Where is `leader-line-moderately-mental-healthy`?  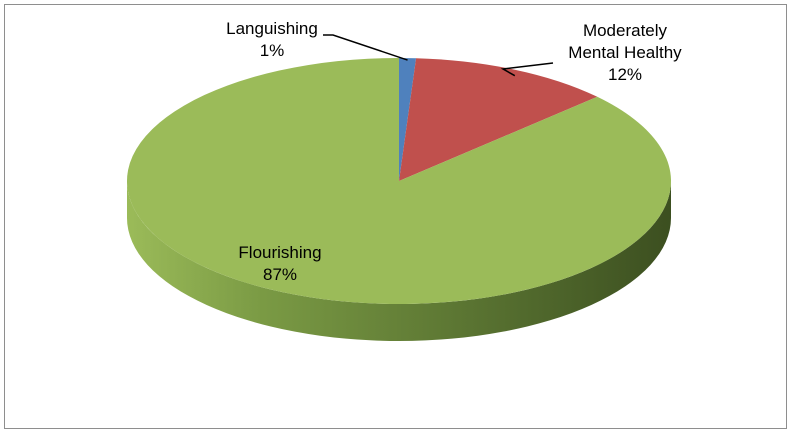 leader-line-moderately-mental-healthy is located at coordinates (527, 69).